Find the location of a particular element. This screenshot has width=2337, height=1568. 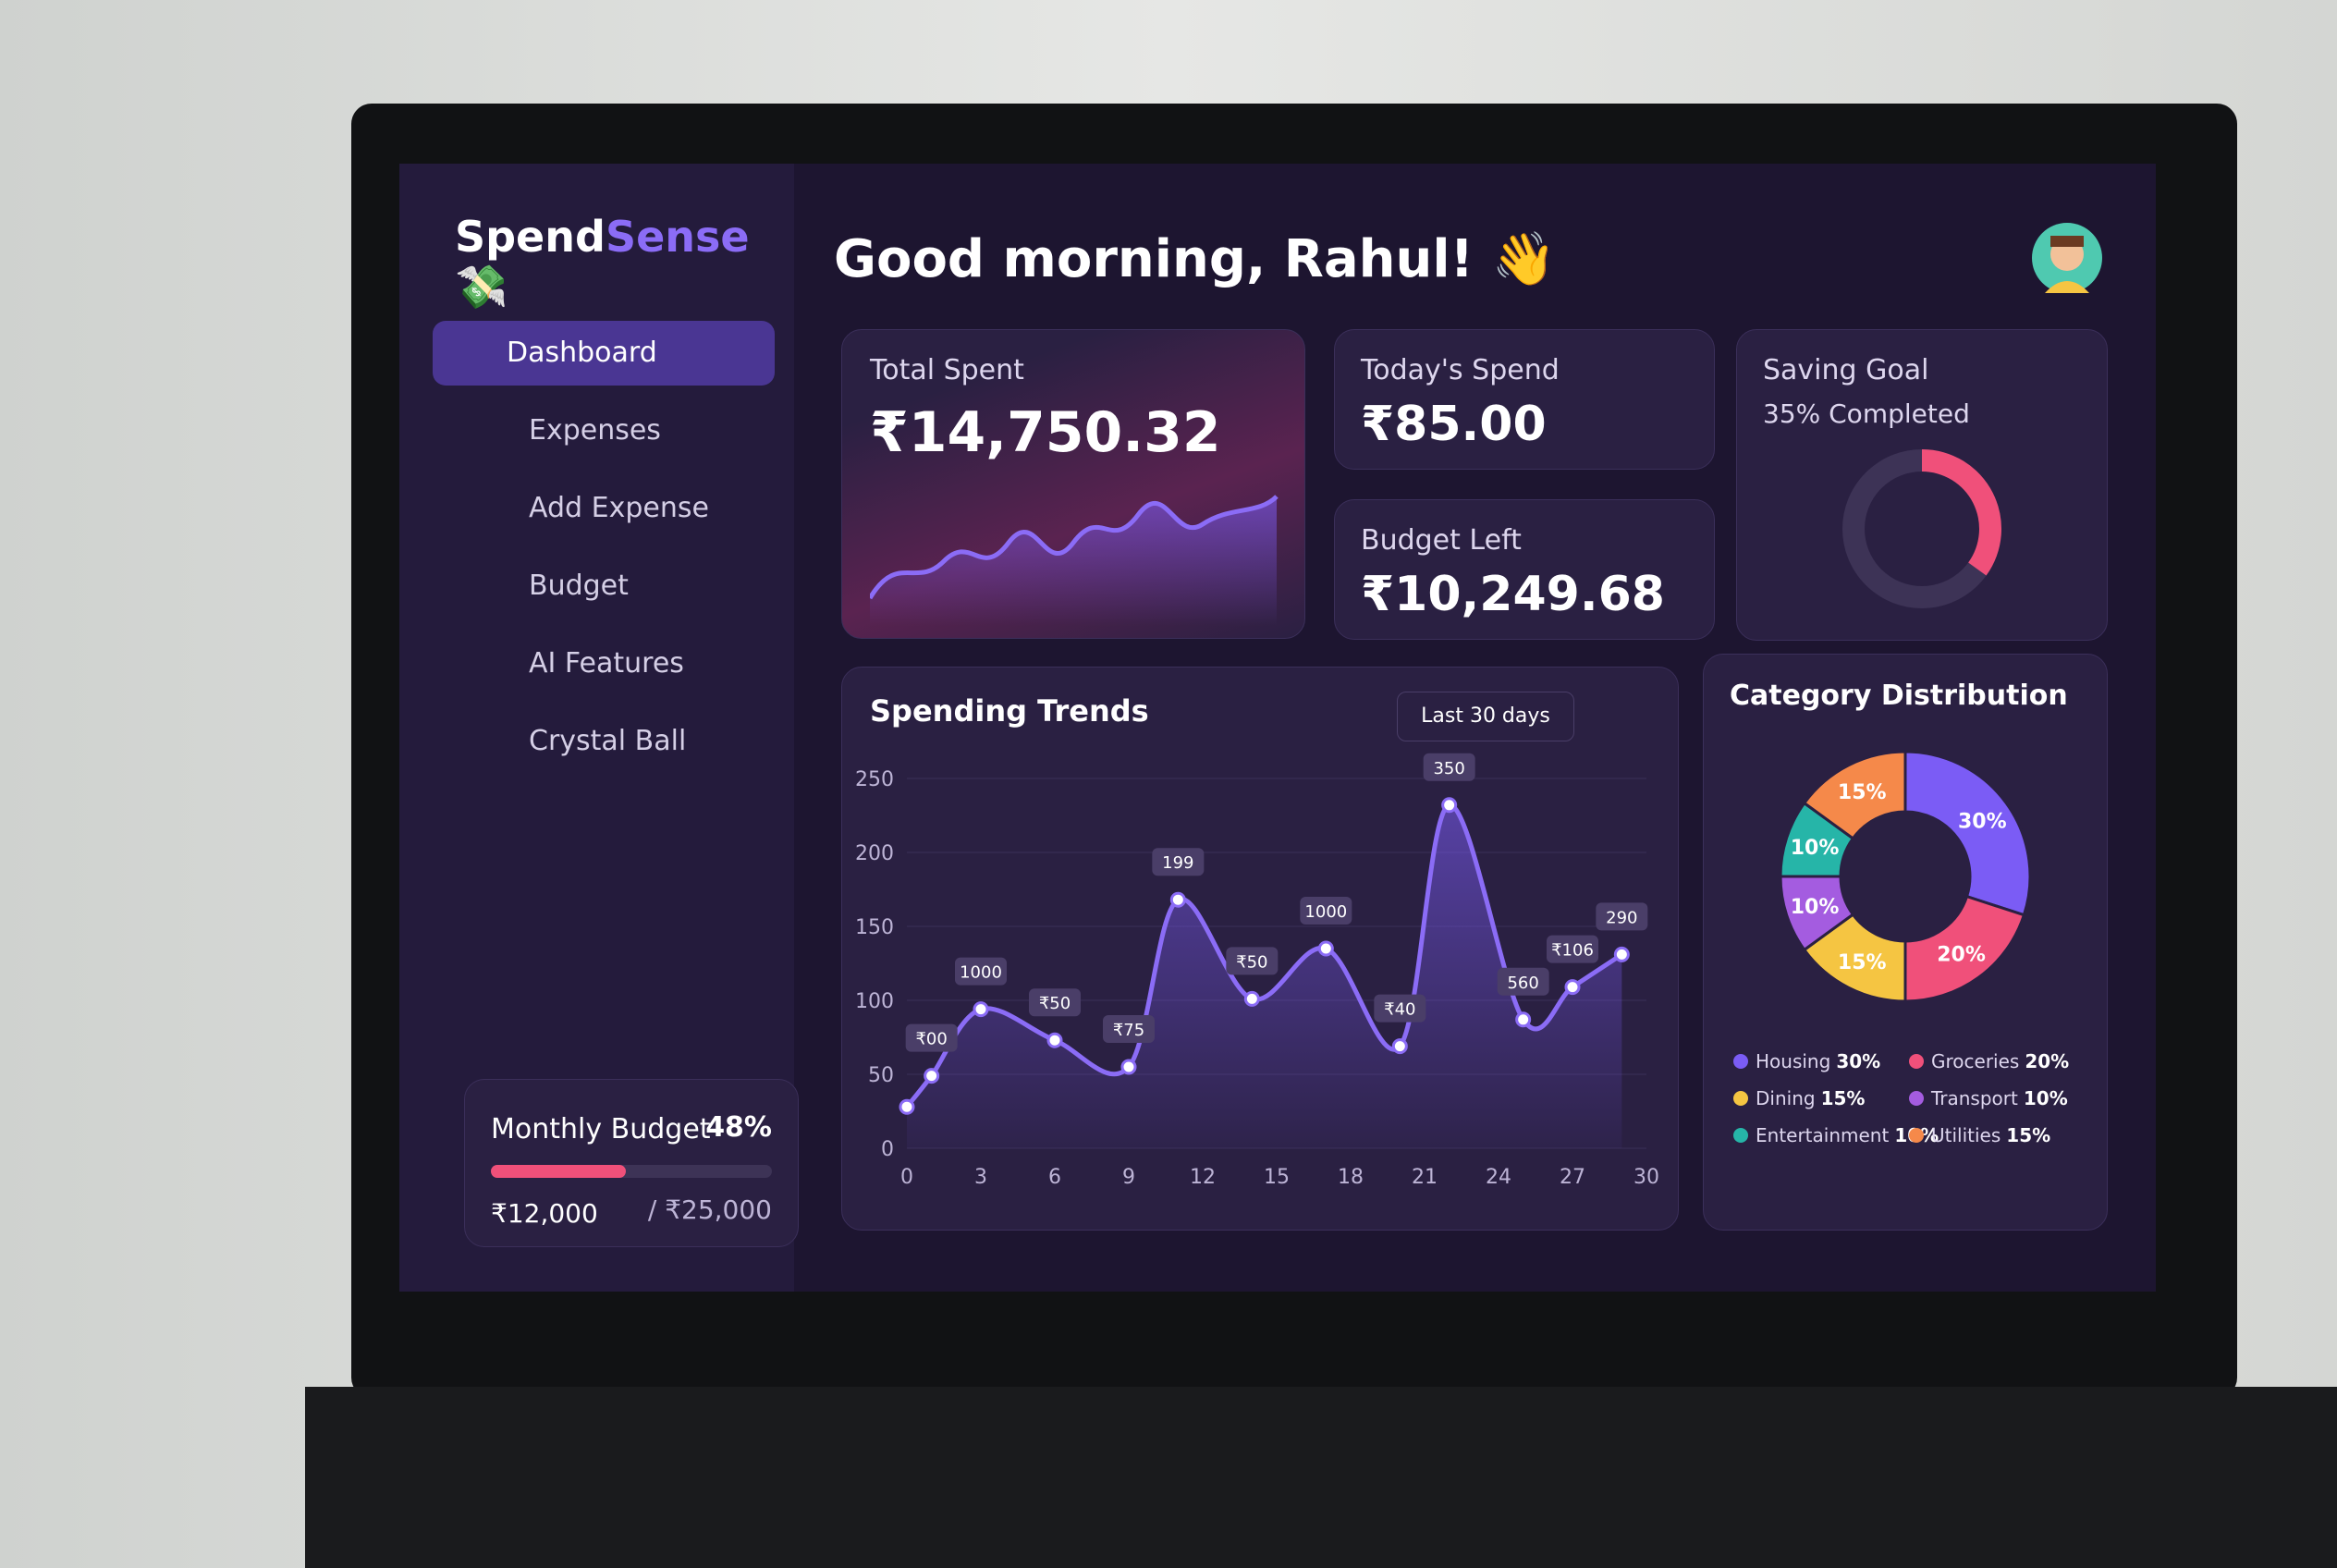

x-tick-label: 6 is located at coordinates (1054, 1178).